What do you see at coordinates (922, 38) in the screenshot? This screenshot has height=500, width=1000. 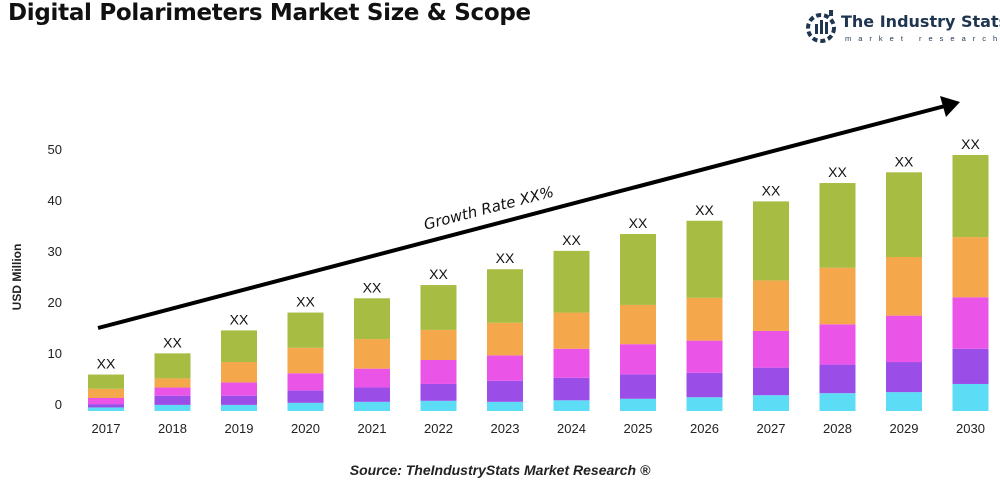 I see `logo-subtitle: market research` at bounding box center [922, 38].